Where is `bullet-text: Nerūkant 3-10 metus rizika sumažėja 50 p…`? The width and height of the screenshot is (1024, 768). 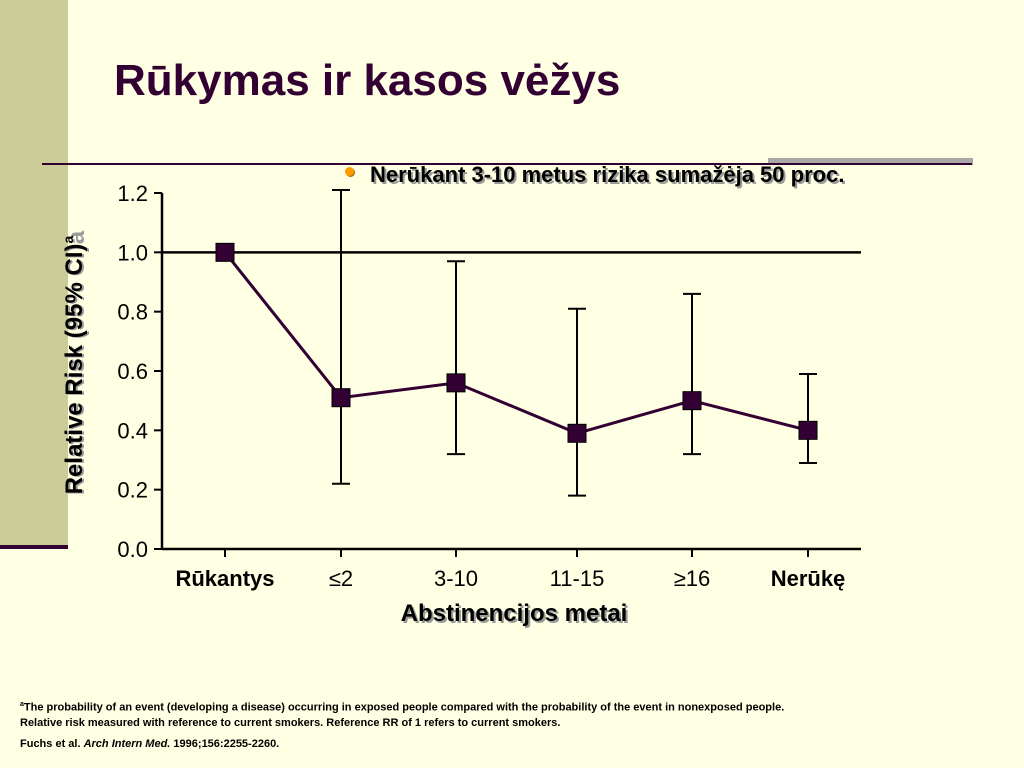
bullet-text: Nerūkant 3-10 metus rizika sumažėja 50 p… is located at coordinates (607, 174).